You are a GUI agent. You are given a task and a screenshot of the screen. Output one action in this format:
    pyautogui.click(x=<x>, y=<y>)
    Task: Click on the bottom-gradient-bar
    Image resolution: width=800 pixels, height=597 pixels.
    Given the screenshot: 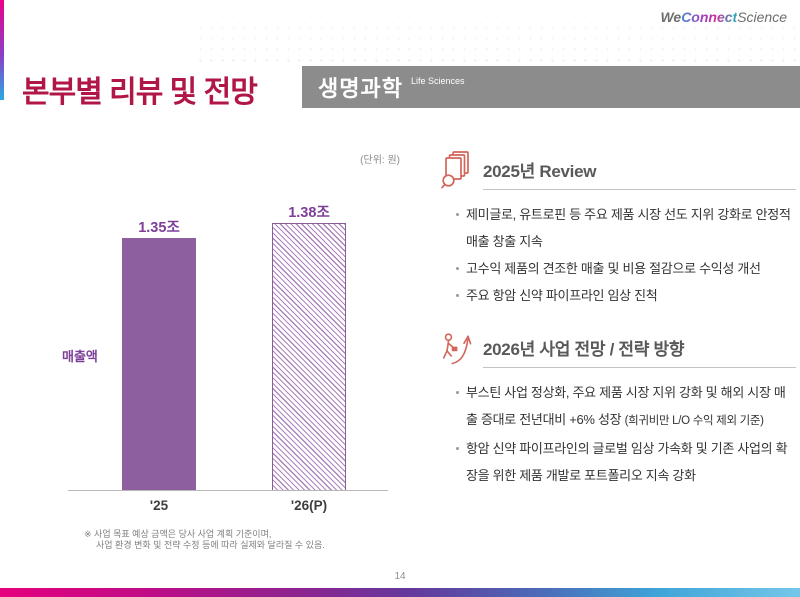 What is the action you would take?
    pyautogui.click(x=400, y=592)
    